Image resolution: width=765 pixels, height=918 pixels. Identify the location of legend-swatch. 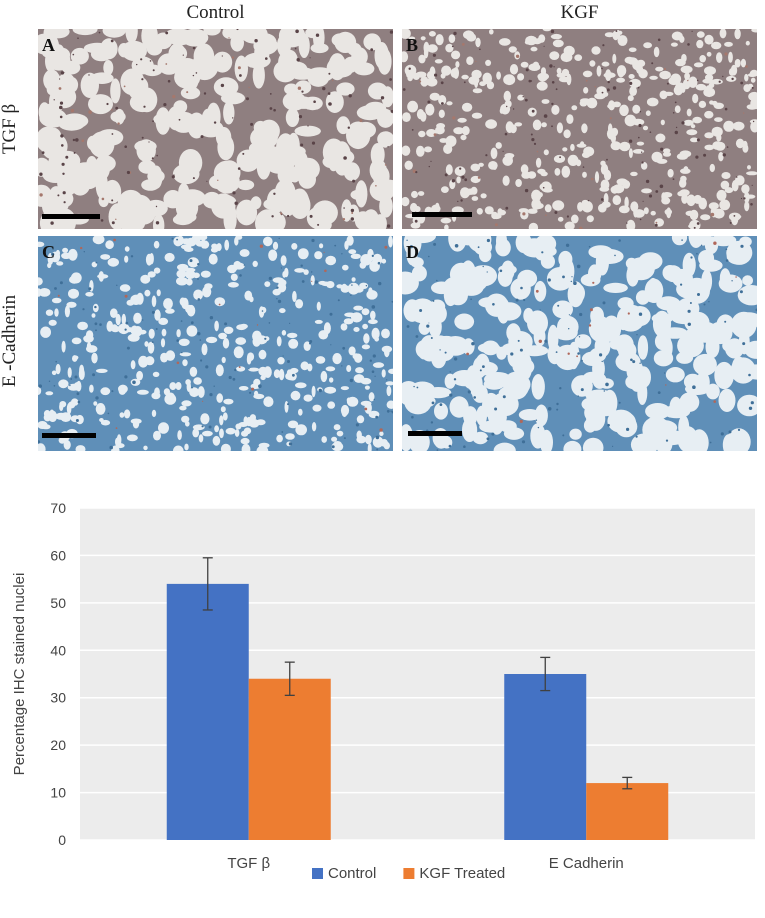
(409, 873).